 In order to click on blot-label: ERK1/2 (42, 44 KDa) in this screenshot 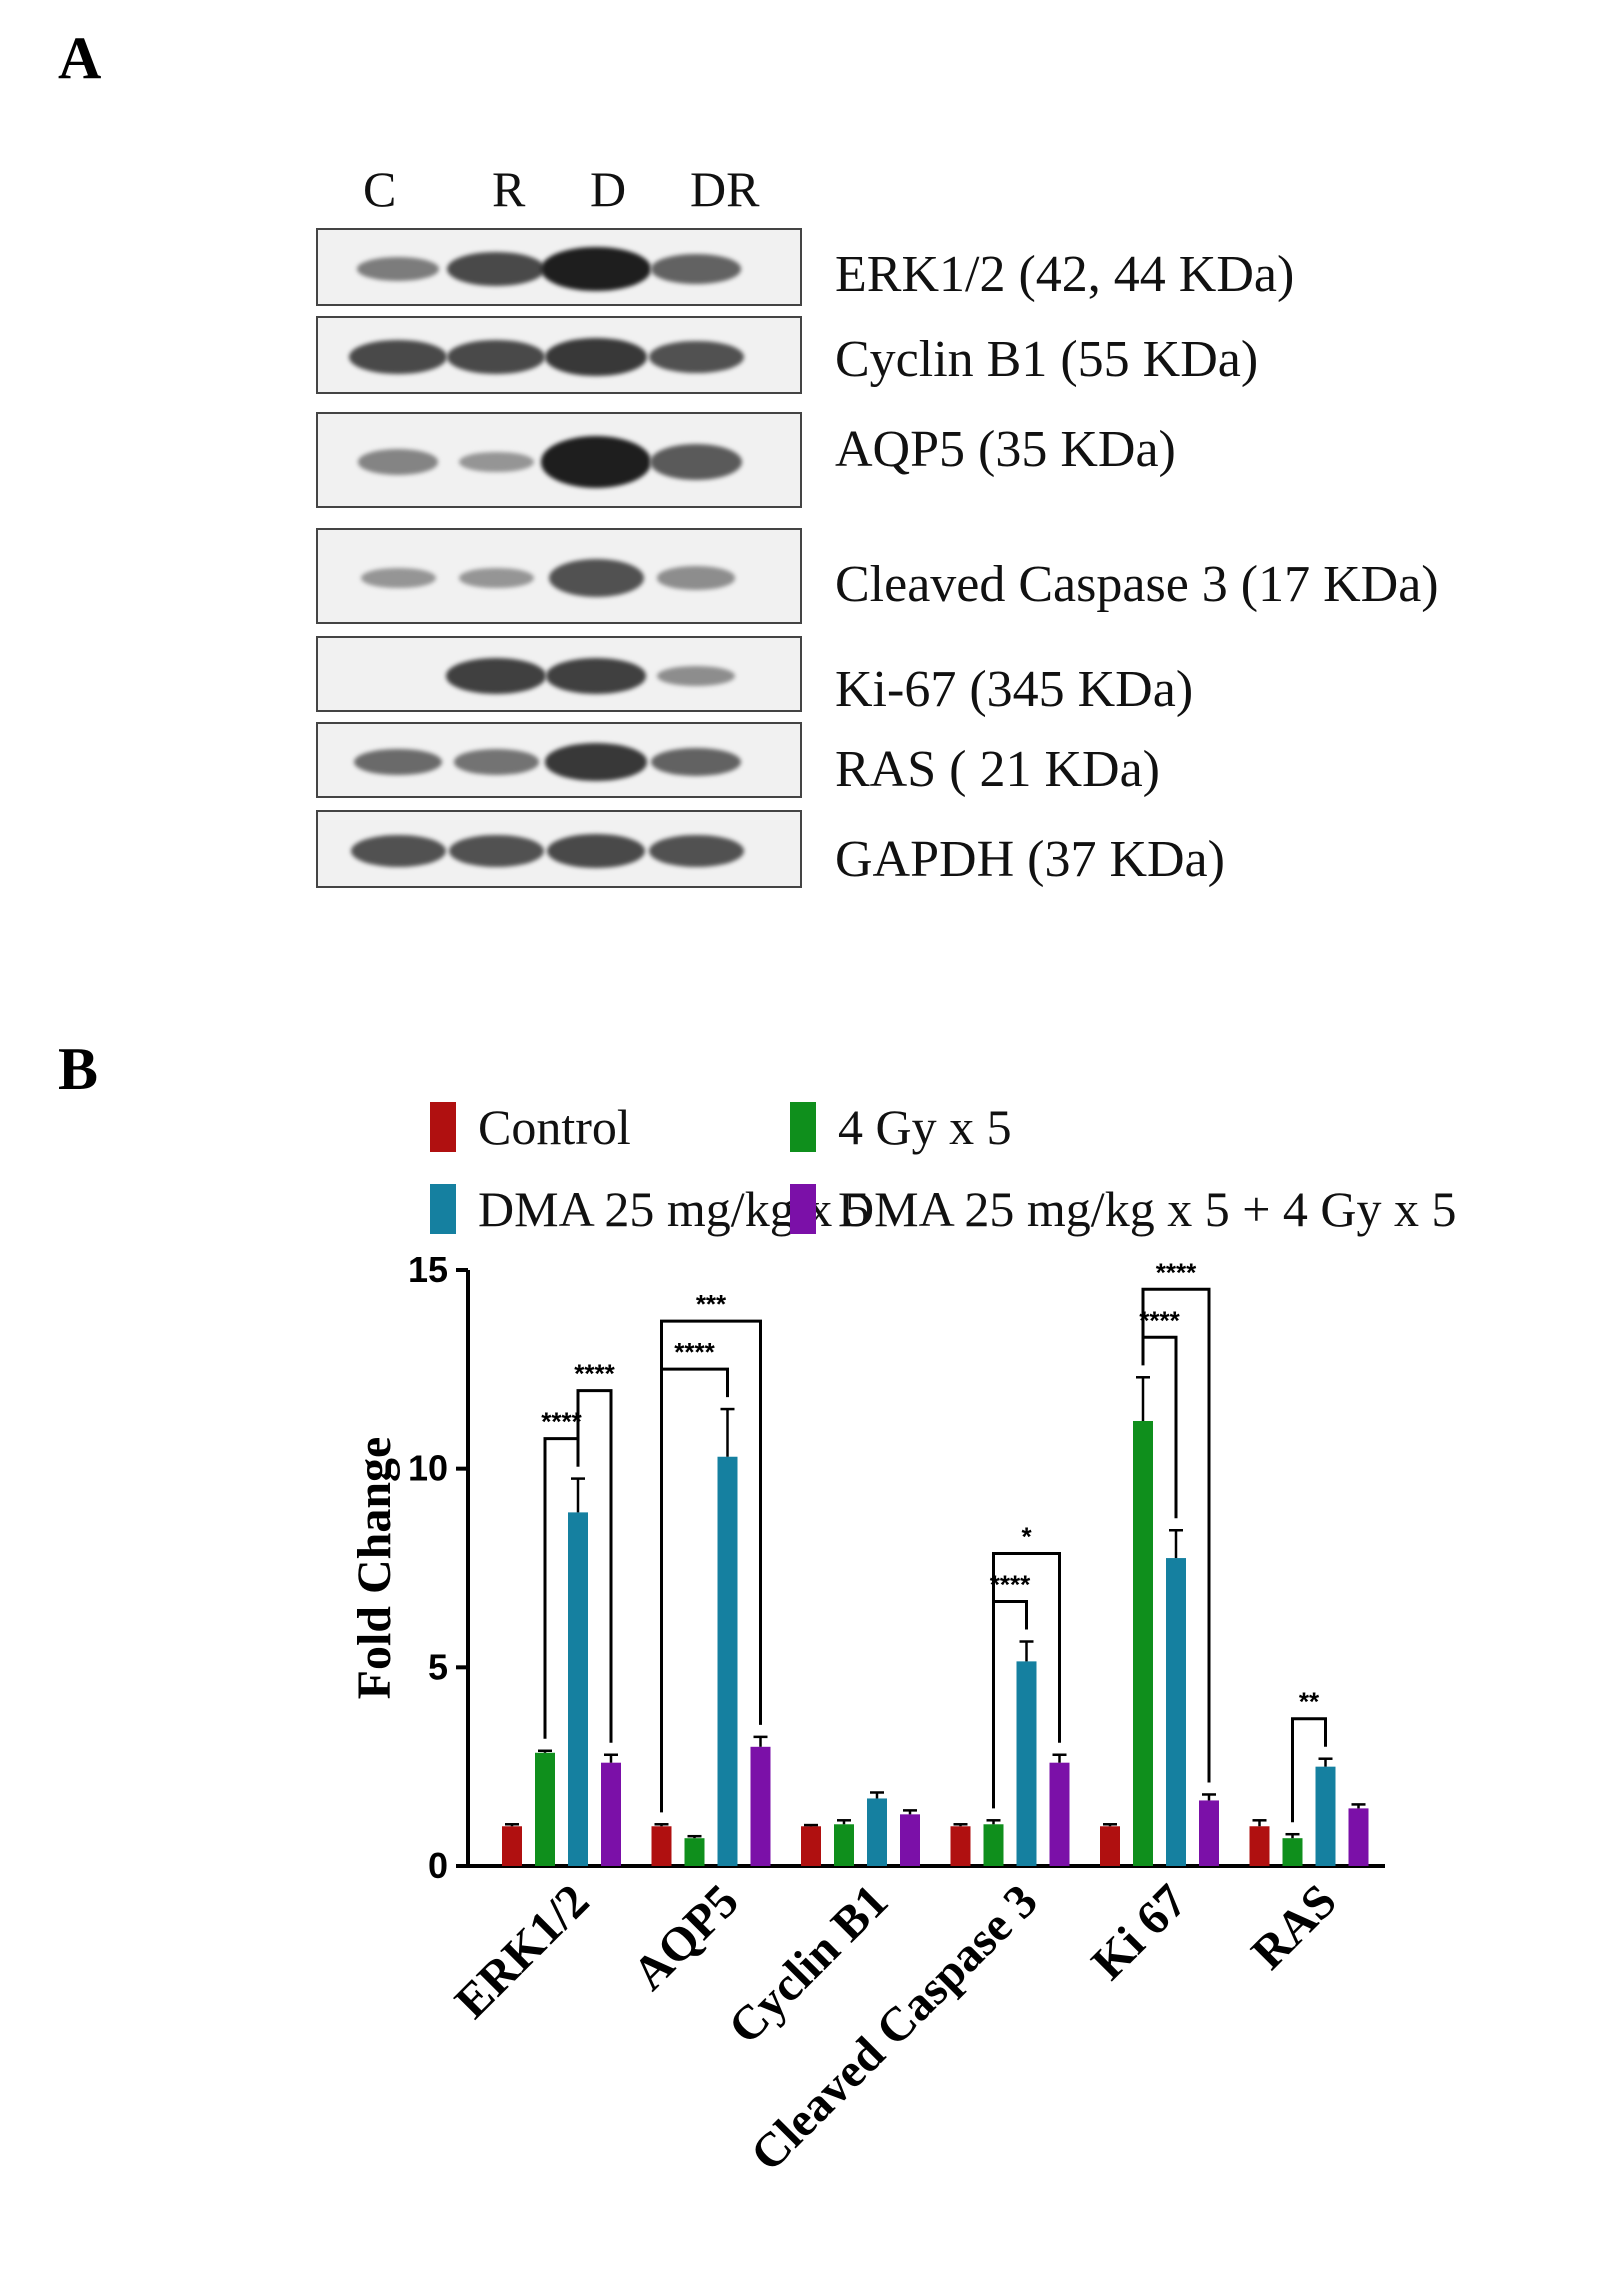, I will do `click(1065, 274)`.